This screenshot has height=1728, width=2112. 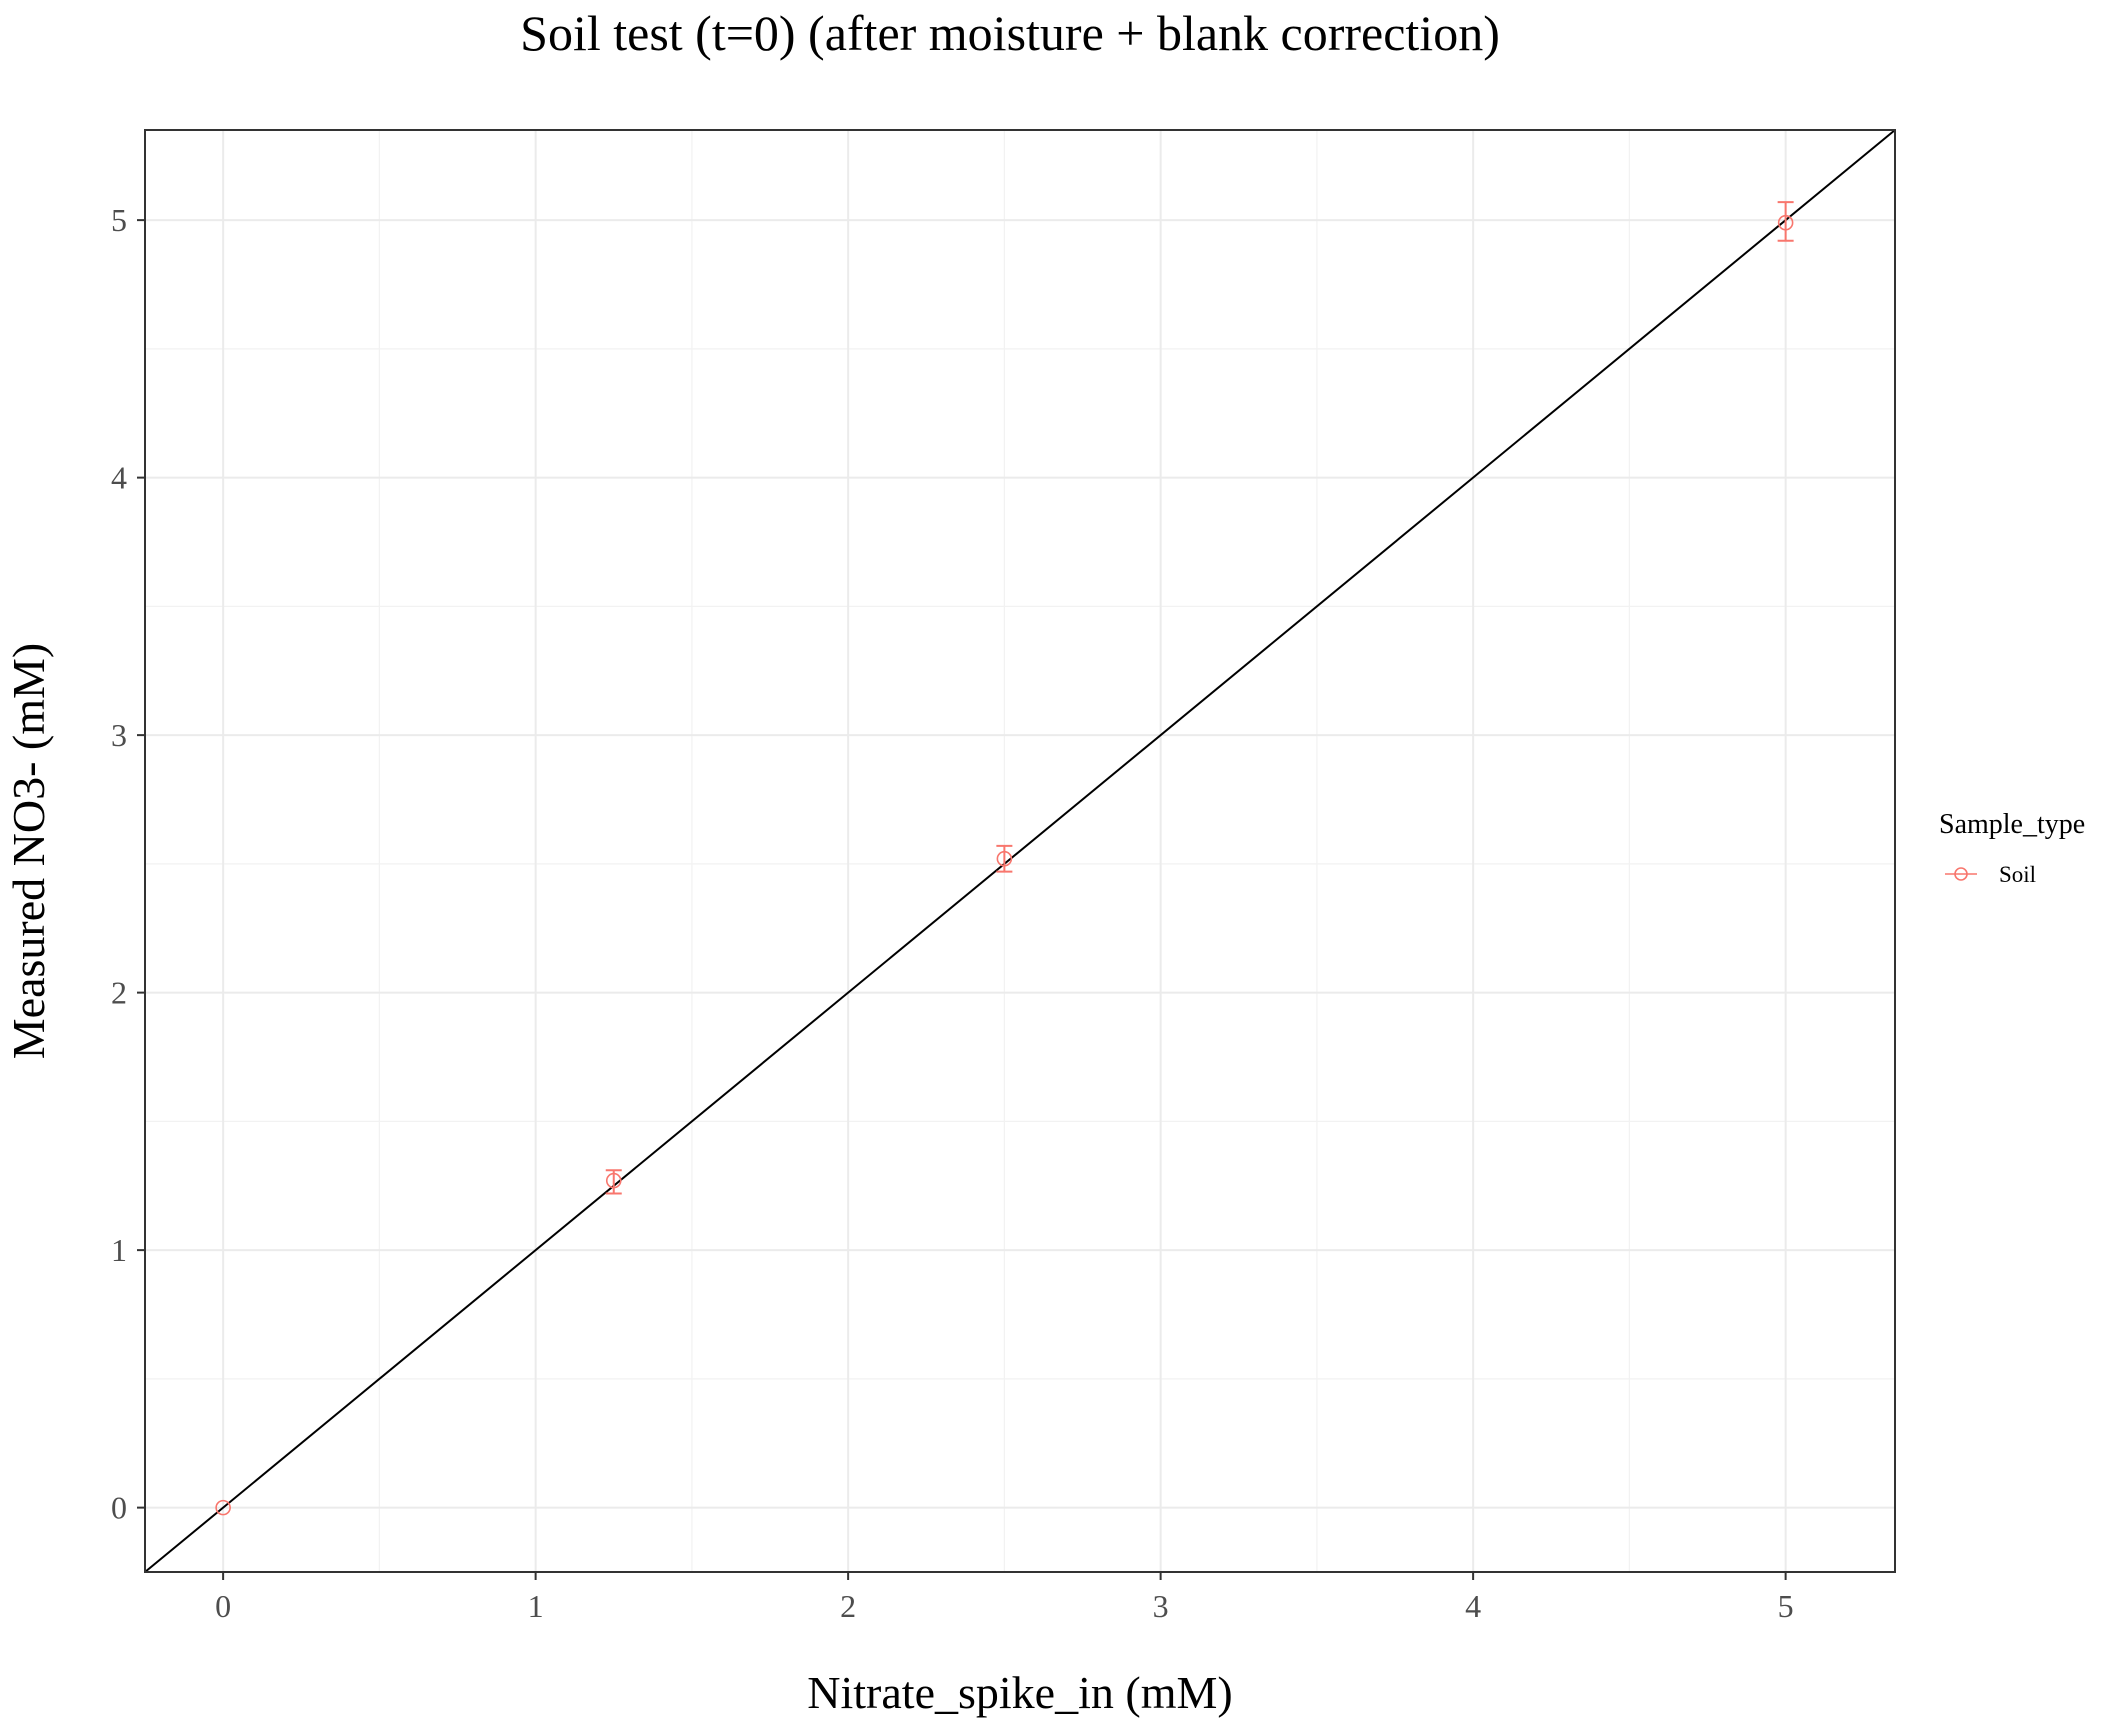 I want to click on x-axis-title: Nitrate_spike_in (mM), so click(x=1019, y=1692).